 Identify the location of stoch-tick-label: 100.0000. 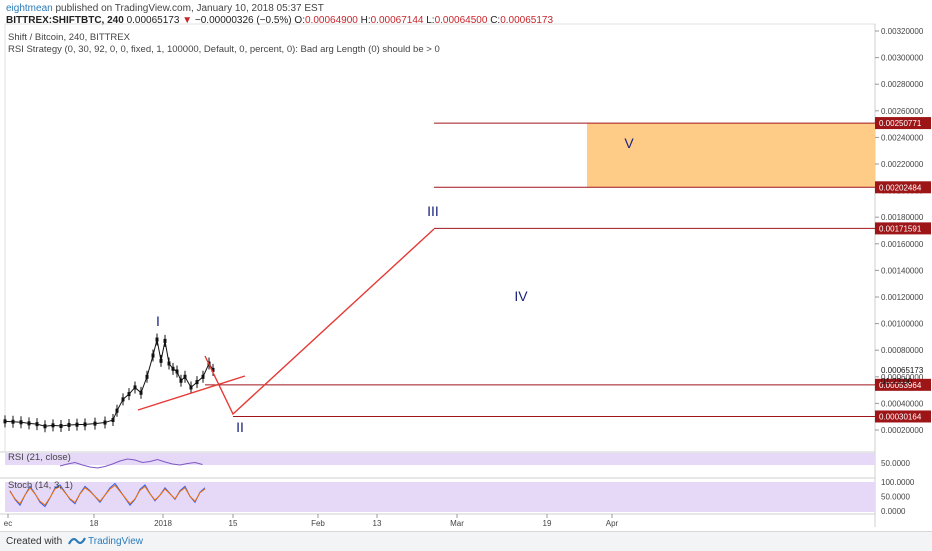
(898, 482).